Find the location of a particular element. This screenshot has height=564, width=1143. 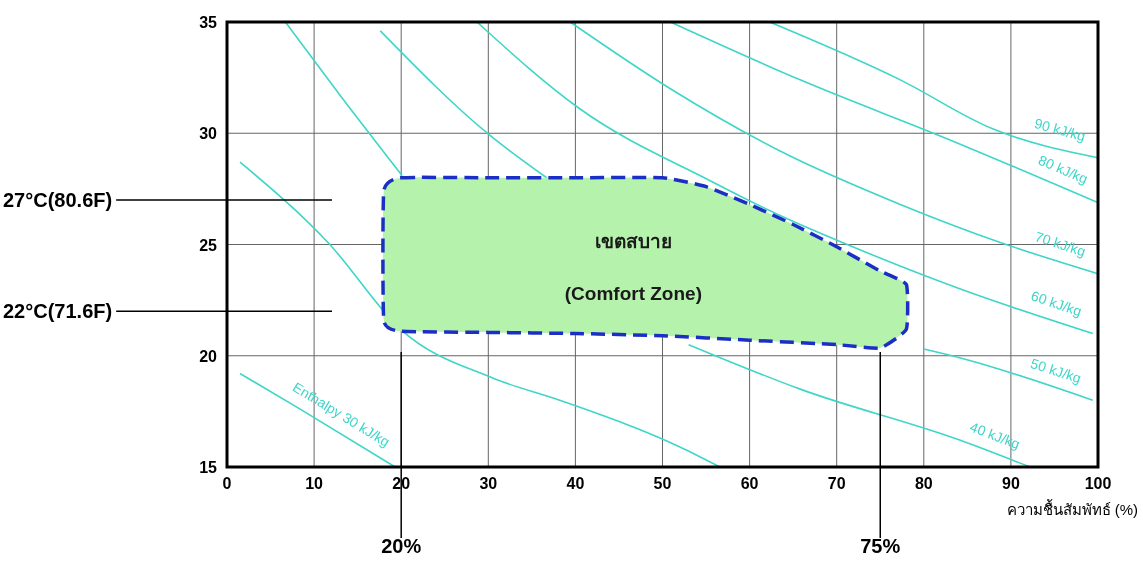

y-tick-label: 20 is located at coordinates (208, 356).